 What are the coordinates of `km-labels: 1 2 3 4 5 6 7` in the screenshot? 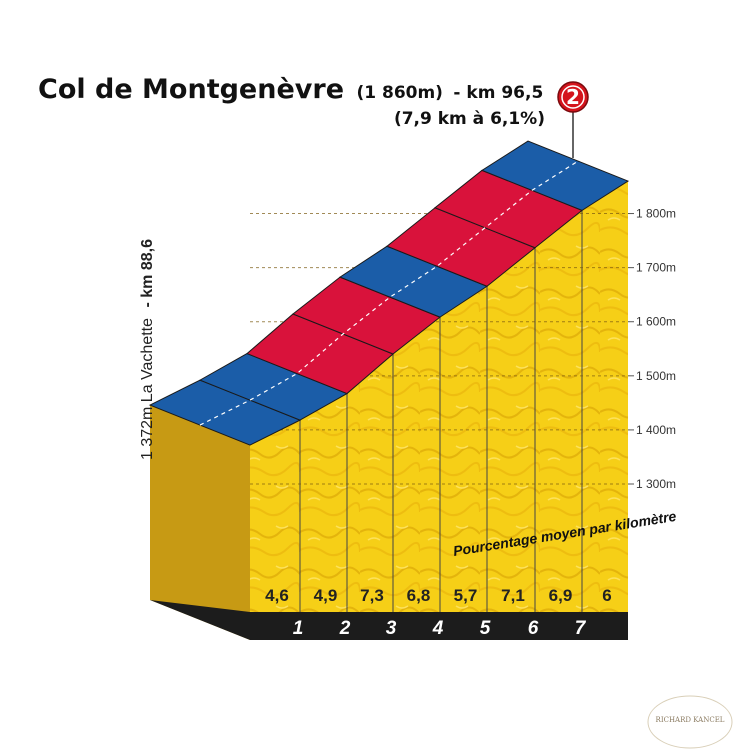 It's located at (440, 628).